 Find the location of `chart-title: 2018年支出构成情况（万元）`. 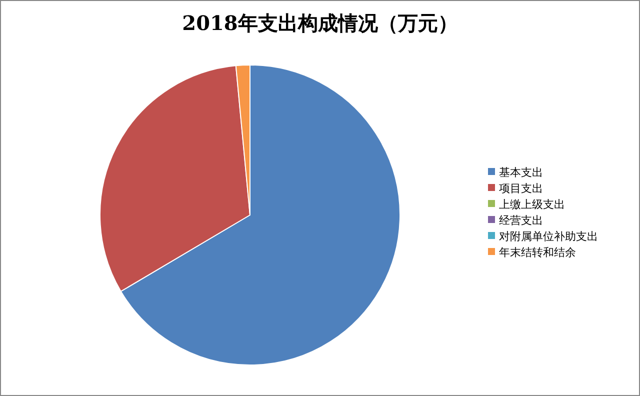

chart-title: 2018年支出构成情况（万元） is located at coordinates (320, 23).